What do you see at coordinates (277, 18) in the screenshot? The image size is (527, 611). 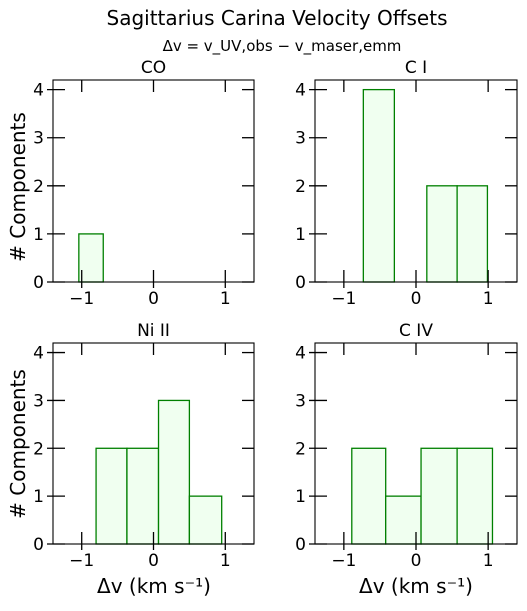 I see `figure-title: Sagittarius Carina Velocity Offsets` at bounding box center [277, 18].